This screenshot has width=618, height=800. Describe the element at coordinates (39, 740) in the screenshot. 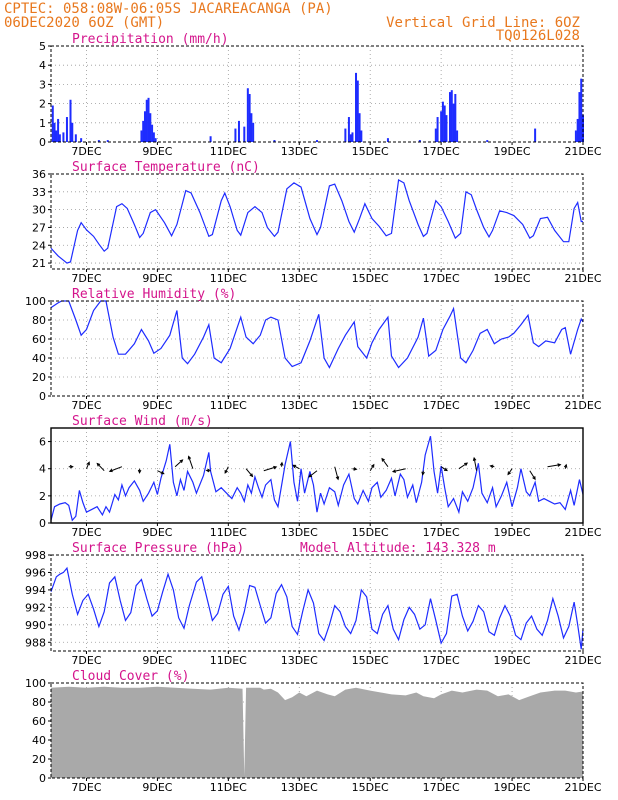

I see `y-tick-label: 40` at that location.